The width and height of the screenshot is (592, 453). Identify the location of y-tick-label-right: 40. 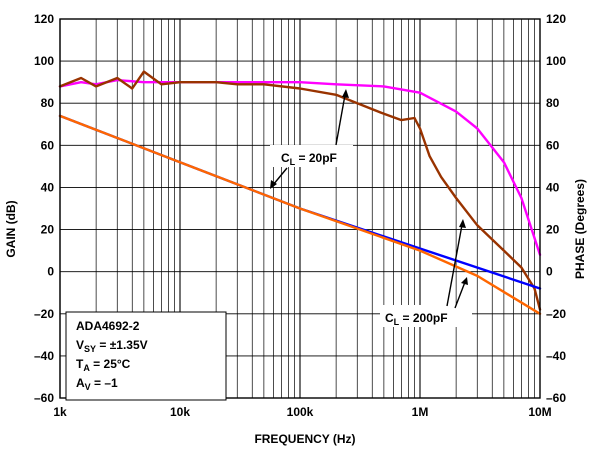
(553, 187).